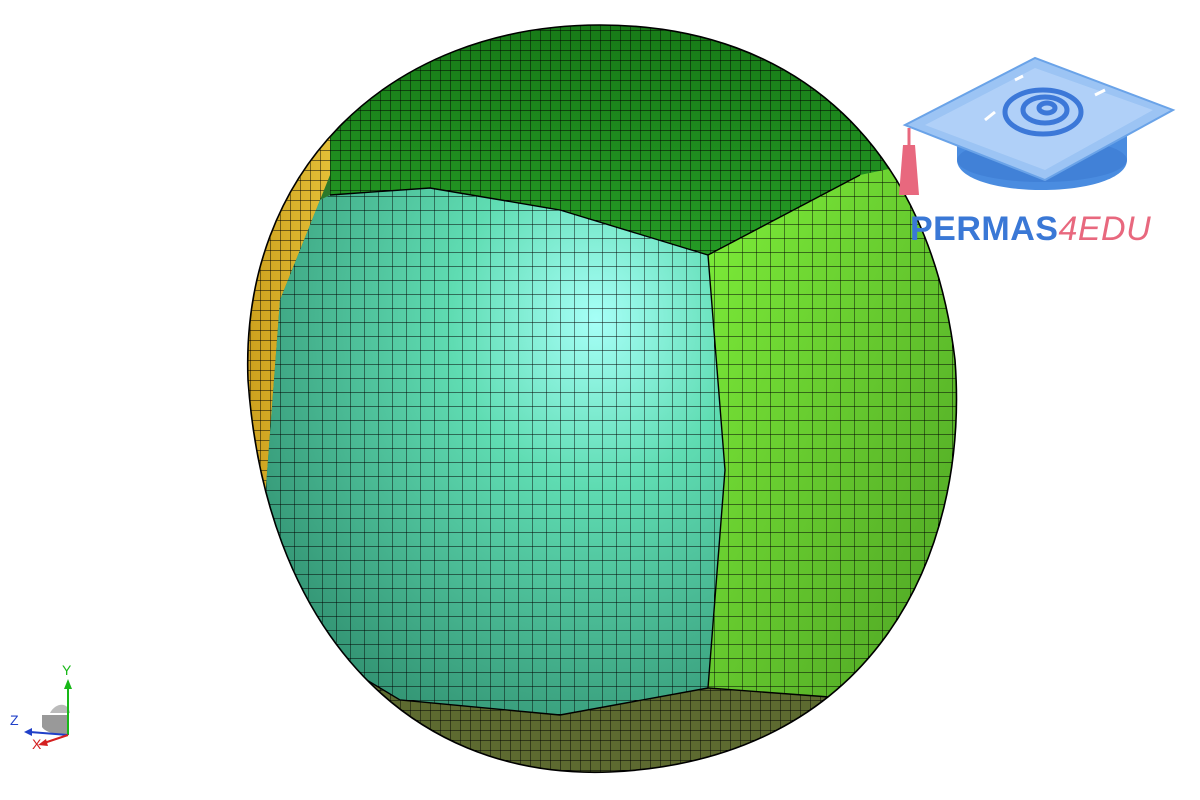  Describe the element at coordinates (67, 670) in the screenshot. I see `y-axis-label: Y` at that location.